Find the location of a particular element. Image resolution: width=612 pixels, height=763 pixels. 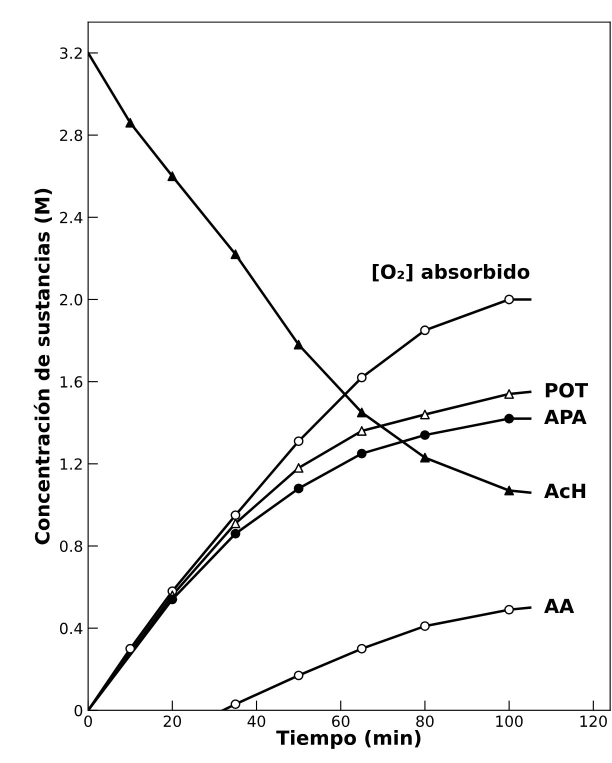

y-axis-title: Concentración de sustancias (M) is located at coordinates (43, 366).